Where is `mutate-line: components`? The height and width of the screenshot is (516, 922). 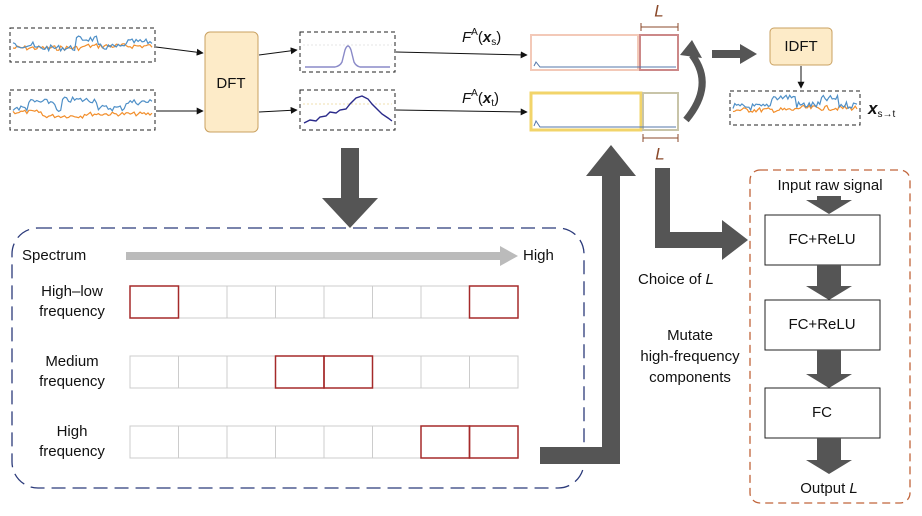
mutate-line: components is located at coordinates (690, 377).